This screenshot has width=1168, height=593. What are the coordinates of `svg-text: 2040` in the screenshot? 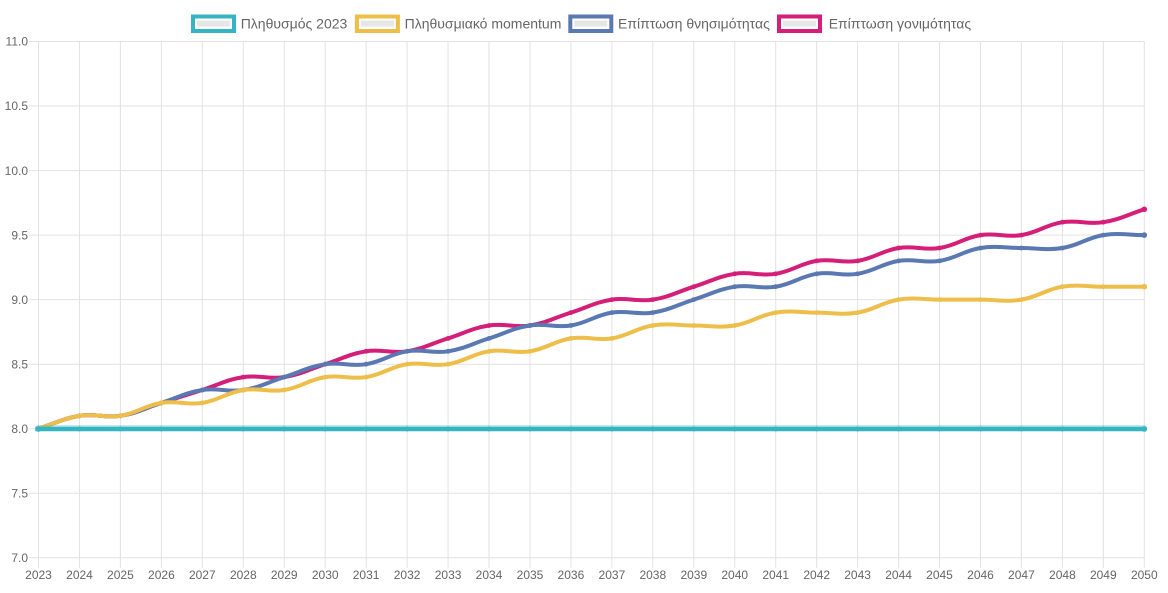 It's located at (734, 575).